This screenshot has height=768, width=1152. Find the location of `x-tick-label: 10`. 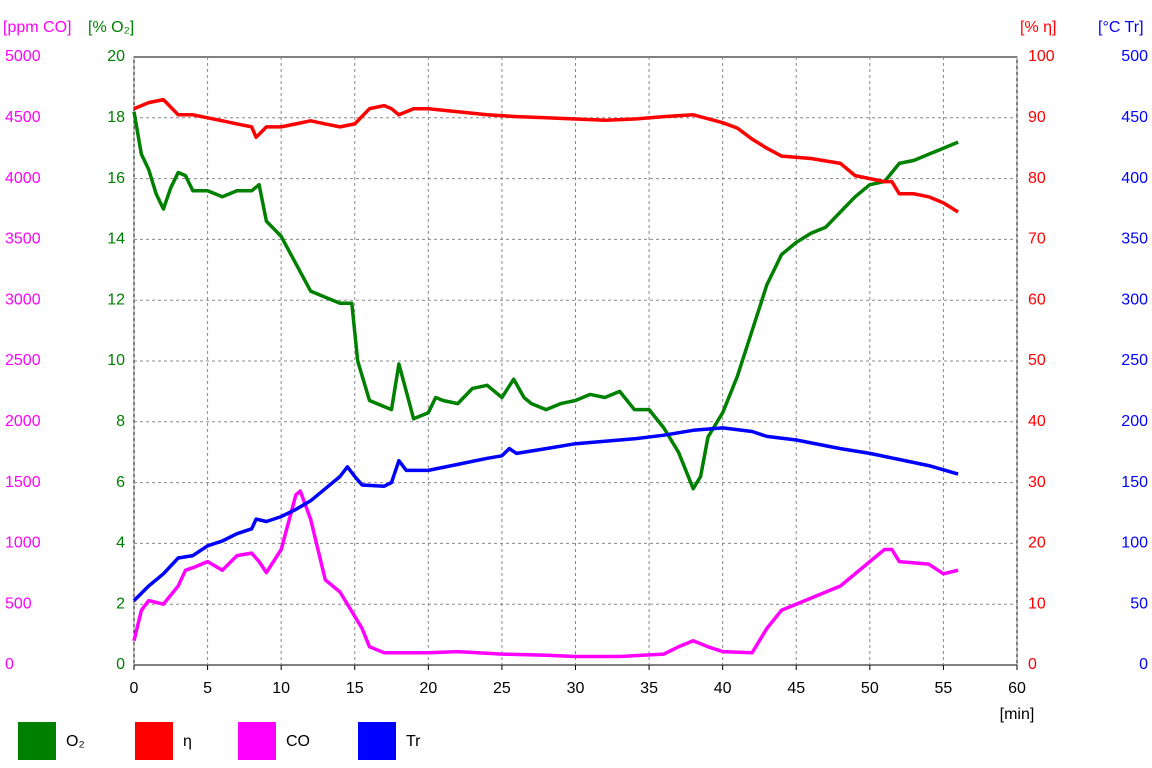

x-tick-label: 10 is located at coordinates (281, 688).